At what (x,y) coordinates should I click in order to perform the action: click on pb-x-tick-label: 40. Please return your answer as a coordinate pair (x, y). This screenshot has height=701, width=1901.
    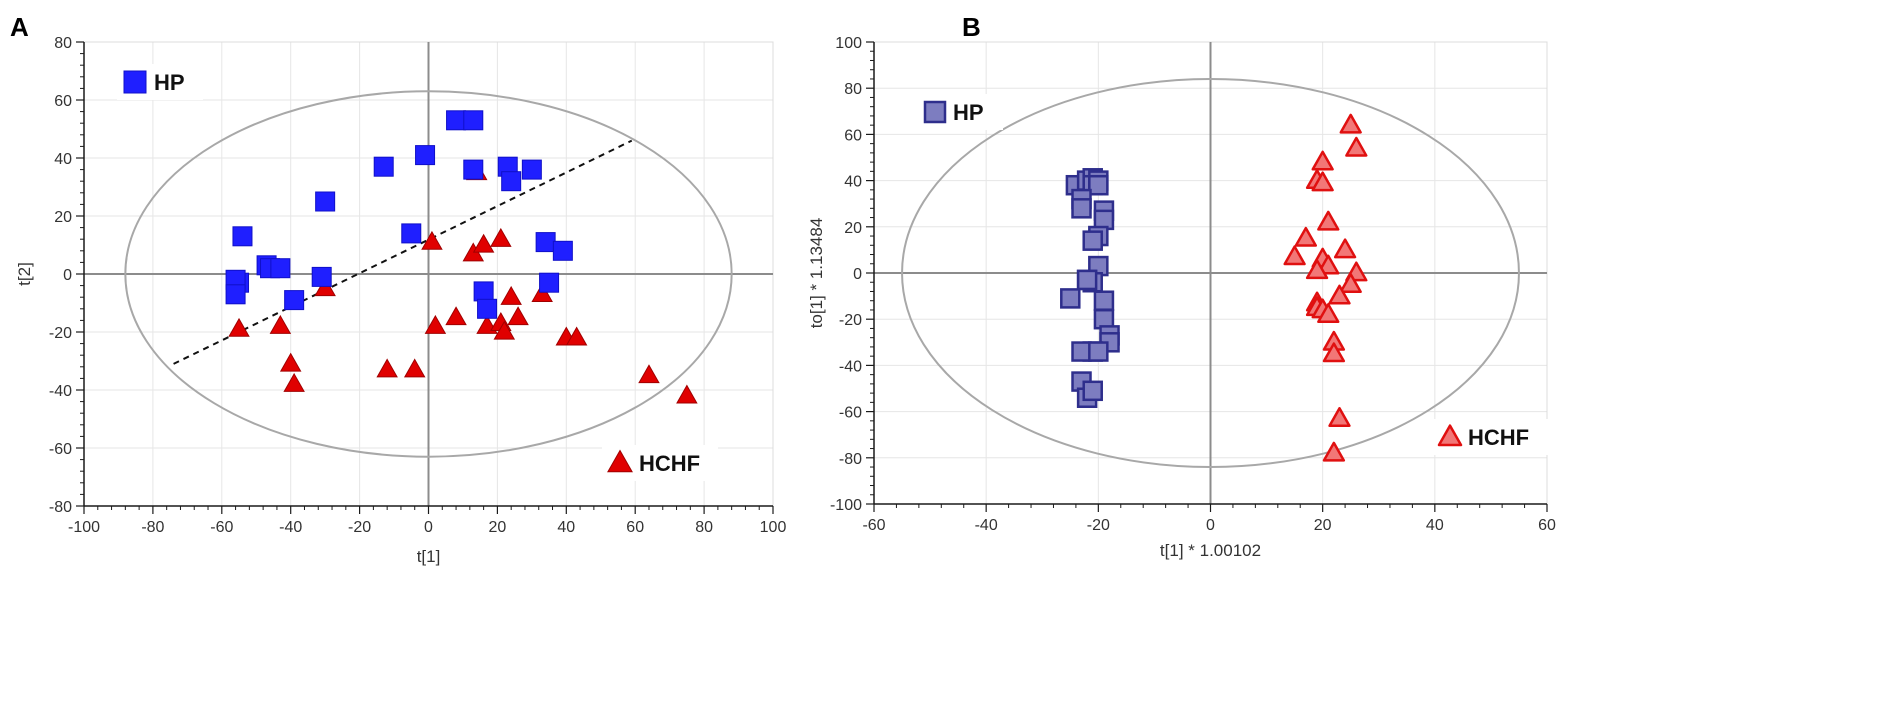
    Looking at the image, I should click on (1435, 525).